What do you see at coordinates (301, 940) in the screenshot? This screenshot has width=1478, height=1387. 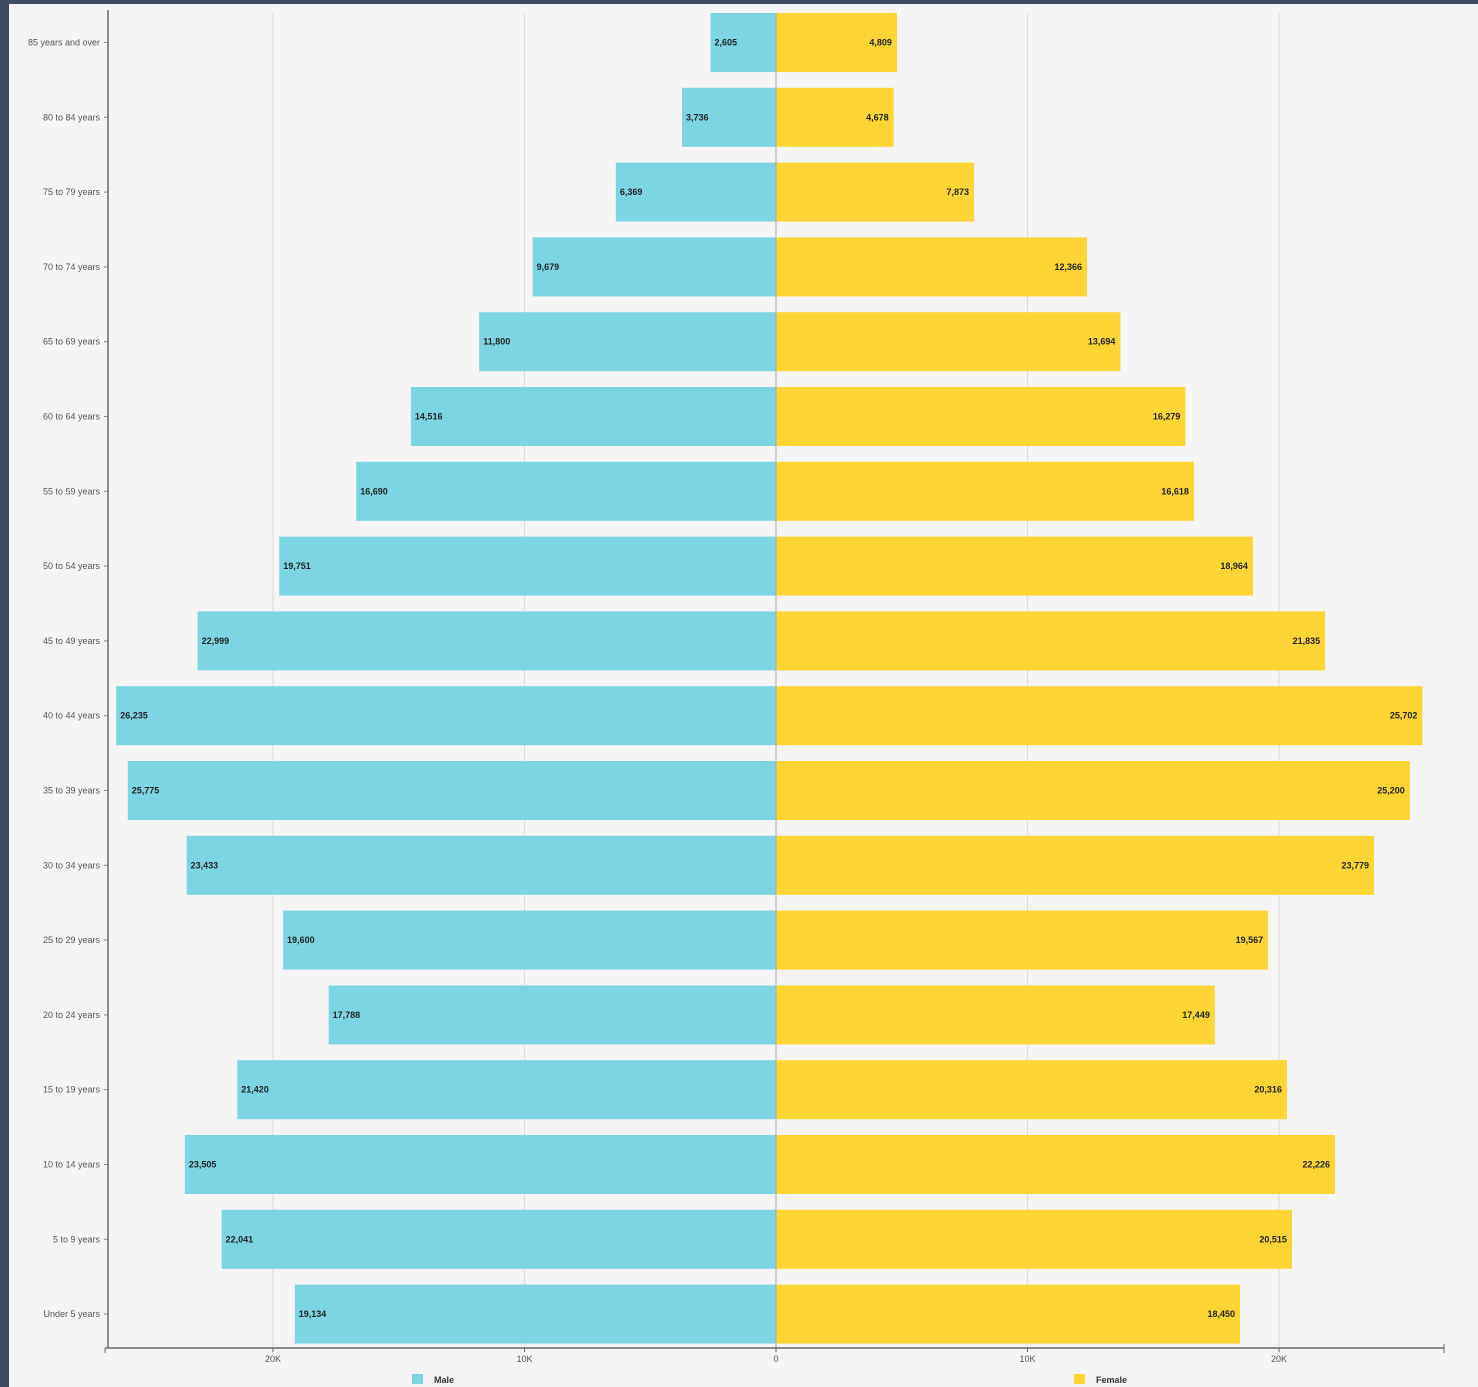 I see `value-label-male: 19,600` at bounding box center [301, 940].